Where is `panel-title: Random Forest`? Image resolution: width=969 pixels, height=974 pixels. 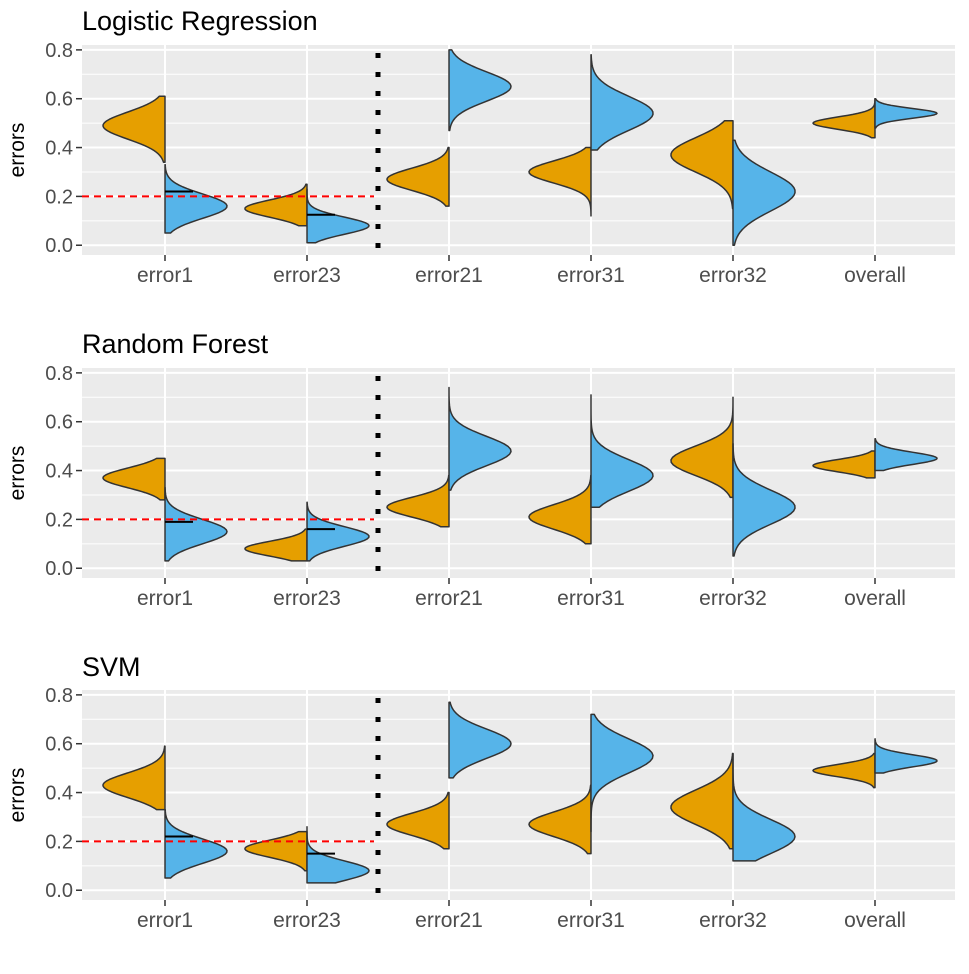
panel-title: Random Forest is located at coordinates (175, 344).